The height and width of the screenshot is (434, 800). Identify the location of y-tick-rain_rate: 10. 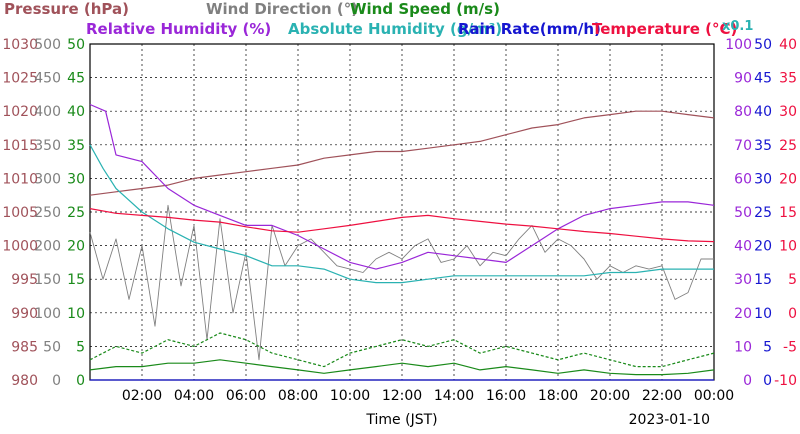
(763, 314).